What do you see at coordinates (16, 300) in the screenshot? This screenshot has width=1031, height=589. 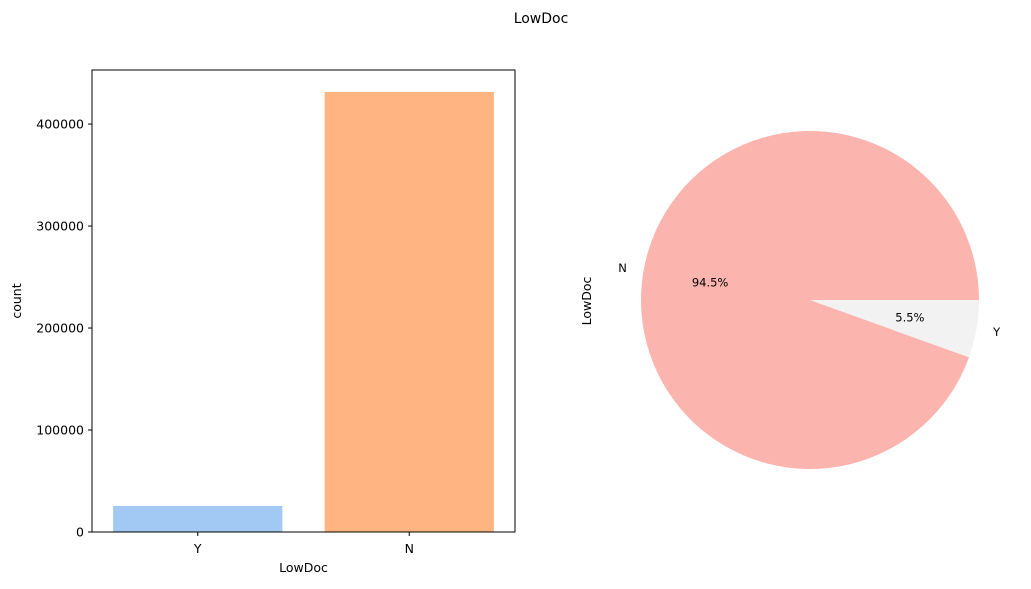 I see `bar-y-axis-label: count` at bounding box center [16, 300].